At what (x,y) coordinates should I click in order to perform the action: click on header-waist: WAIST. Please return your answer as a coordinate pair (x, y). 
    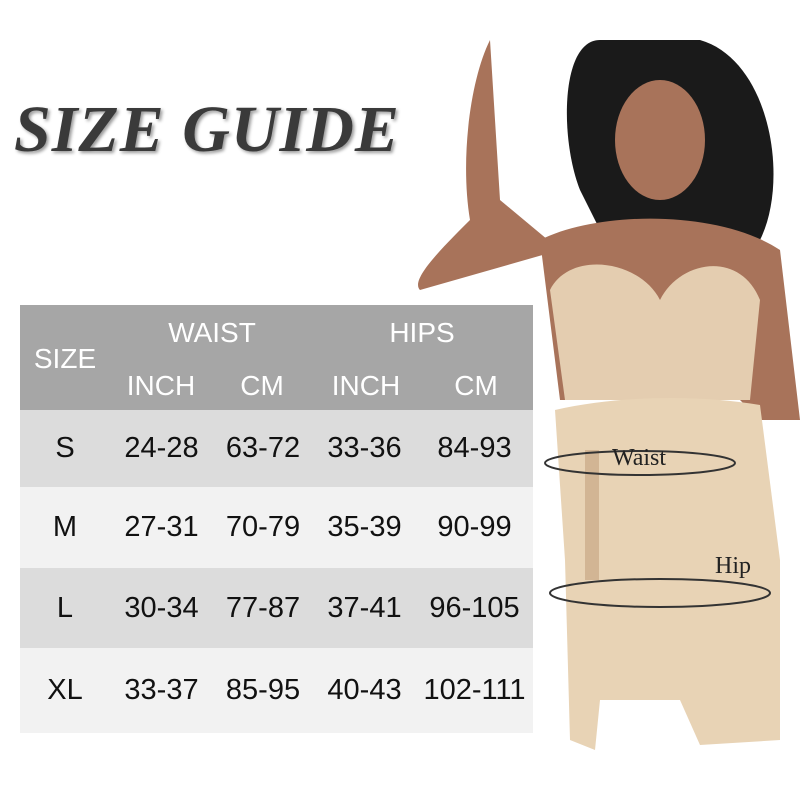
    Looking at the image, I should click on (212, 332).